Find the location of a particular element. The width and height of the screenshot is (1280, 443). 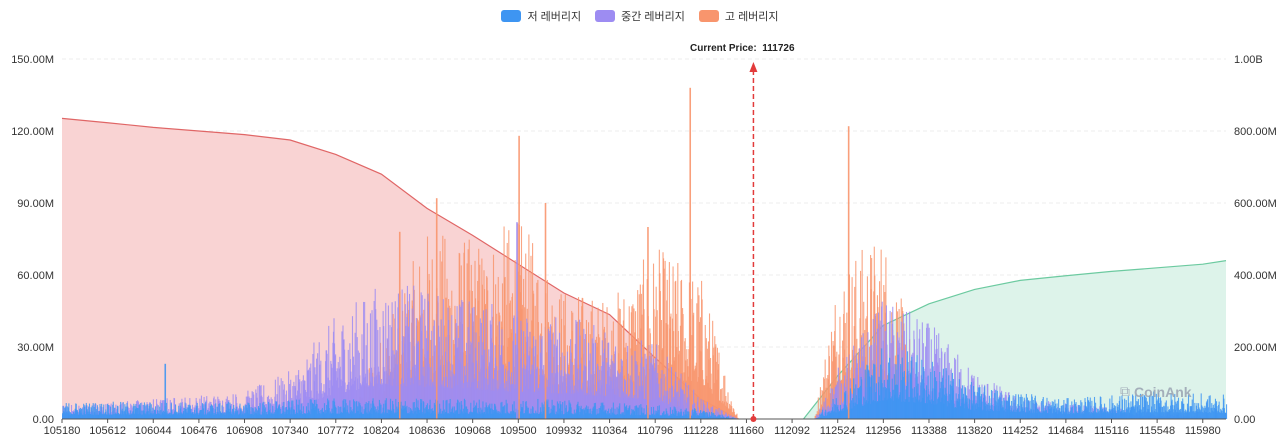

y-right-tick-label: 800.00M is located at coordinates (1255, 132).